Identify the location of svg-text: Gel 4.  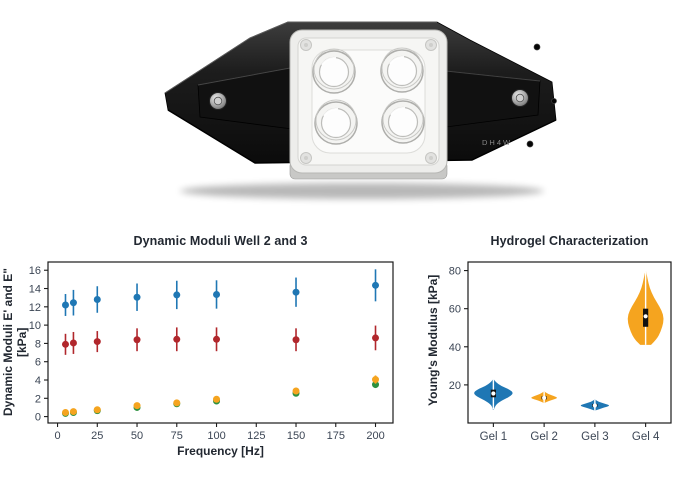
(646, 437).